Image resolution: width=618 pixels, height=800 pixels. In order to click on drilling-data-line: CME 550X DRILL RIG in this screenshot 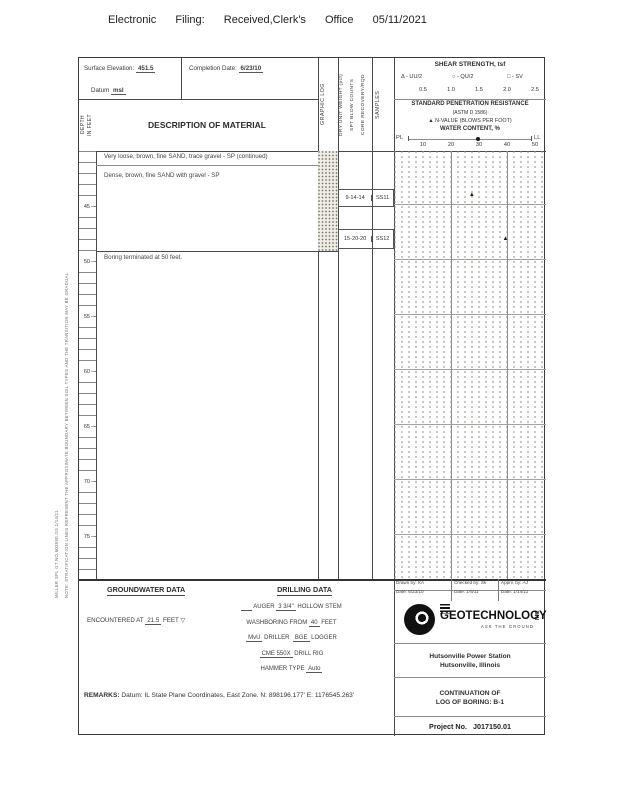, I will do `click(291, 658)`.